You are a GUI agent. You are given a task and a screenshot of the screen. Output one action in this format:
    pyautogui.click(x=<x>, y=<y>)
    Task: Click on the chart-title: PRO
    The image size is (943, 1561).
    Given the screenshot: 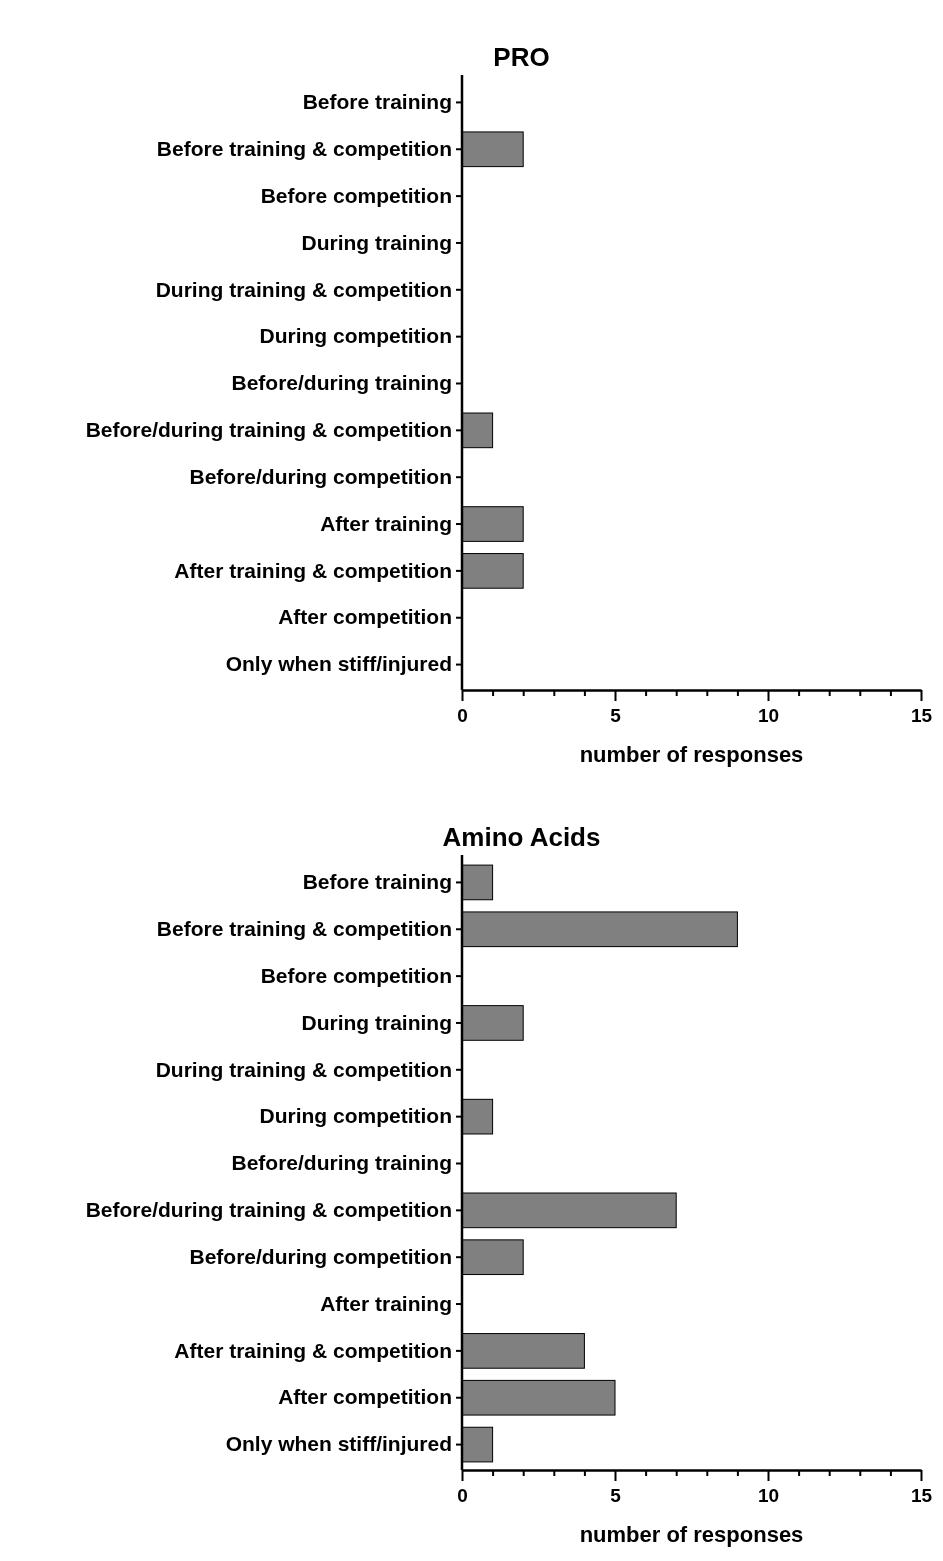 What is the action you would take?
    pyautogui.click(x=521, y=57)
    